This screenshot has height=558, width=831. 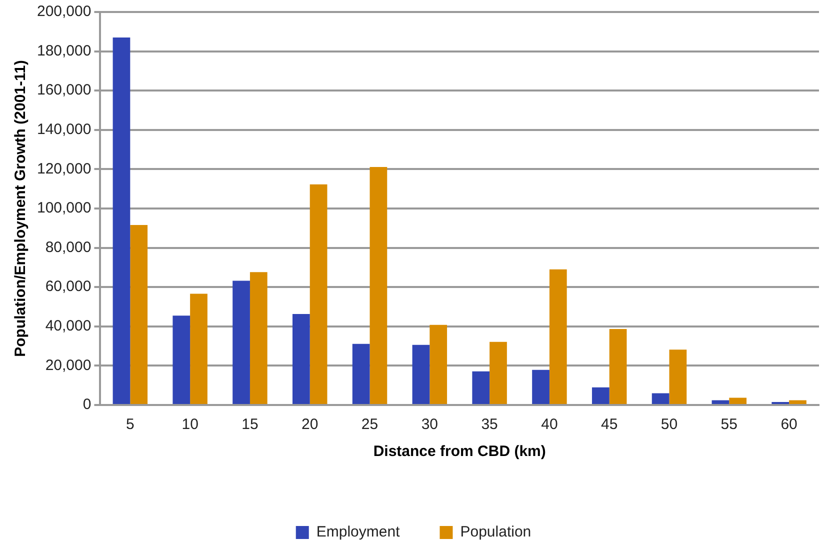 What do you see at coordinates (310, 425) in the screenshot?
I see `x-tick-label: 20` at bounding box center [310, 425].